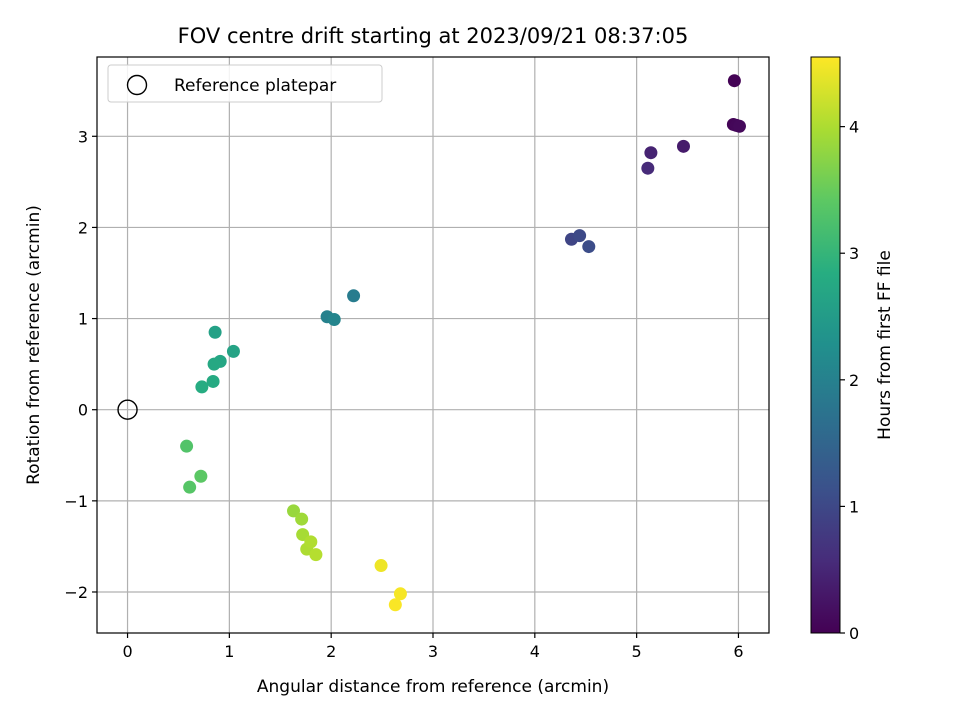 Image resolution: width=960 pixels, height=720 pixels. Describe the element at coordinates (854, 506) in the screenshot. I see `colorbar-tick-label: 1` at that location.